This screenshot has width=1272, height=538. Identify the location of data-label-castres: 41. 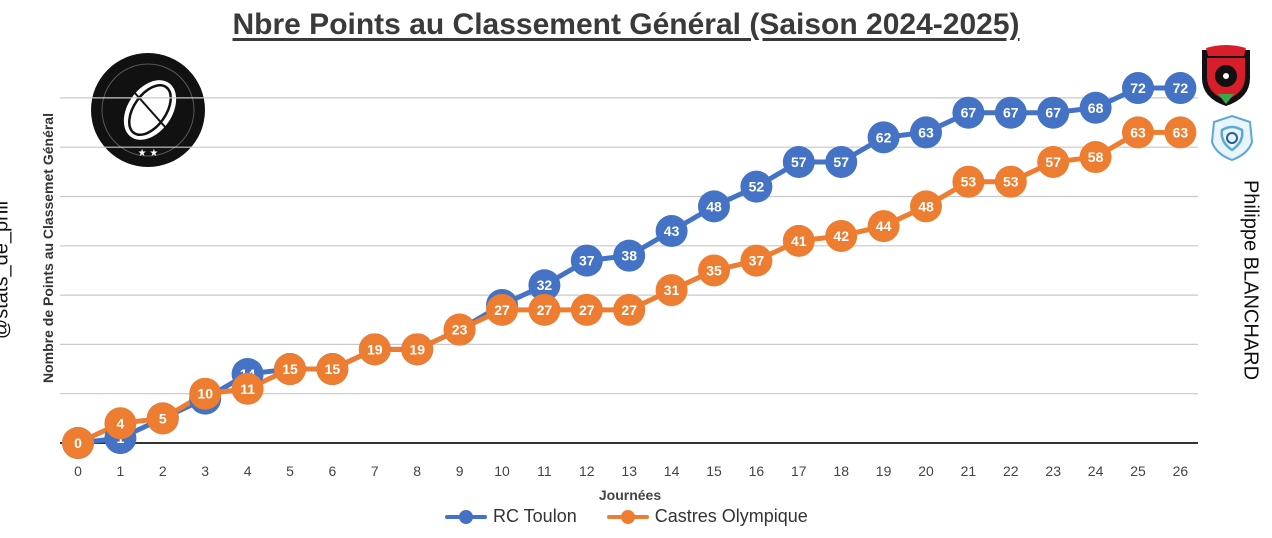
(799, 241).